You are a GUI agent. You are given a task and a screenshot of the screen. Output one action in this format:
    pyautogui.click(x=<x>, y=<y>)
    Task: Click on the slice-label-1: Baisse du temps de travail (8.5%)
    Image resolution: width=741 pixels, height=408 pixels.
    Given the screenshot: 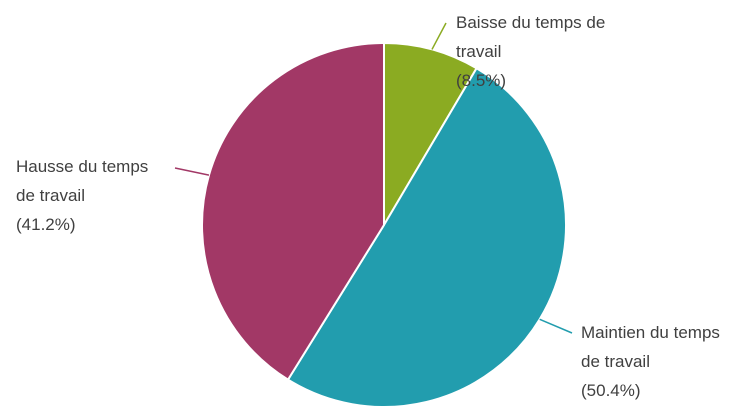 What is the action you would take?
    pyautogui.click(x=530, y=51)
    